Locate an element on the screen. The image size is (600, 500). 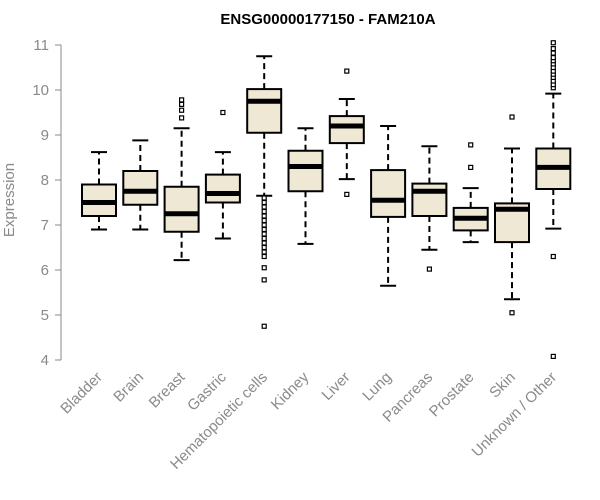
x-tick-label: Breast is located at coordinates (167, 389).